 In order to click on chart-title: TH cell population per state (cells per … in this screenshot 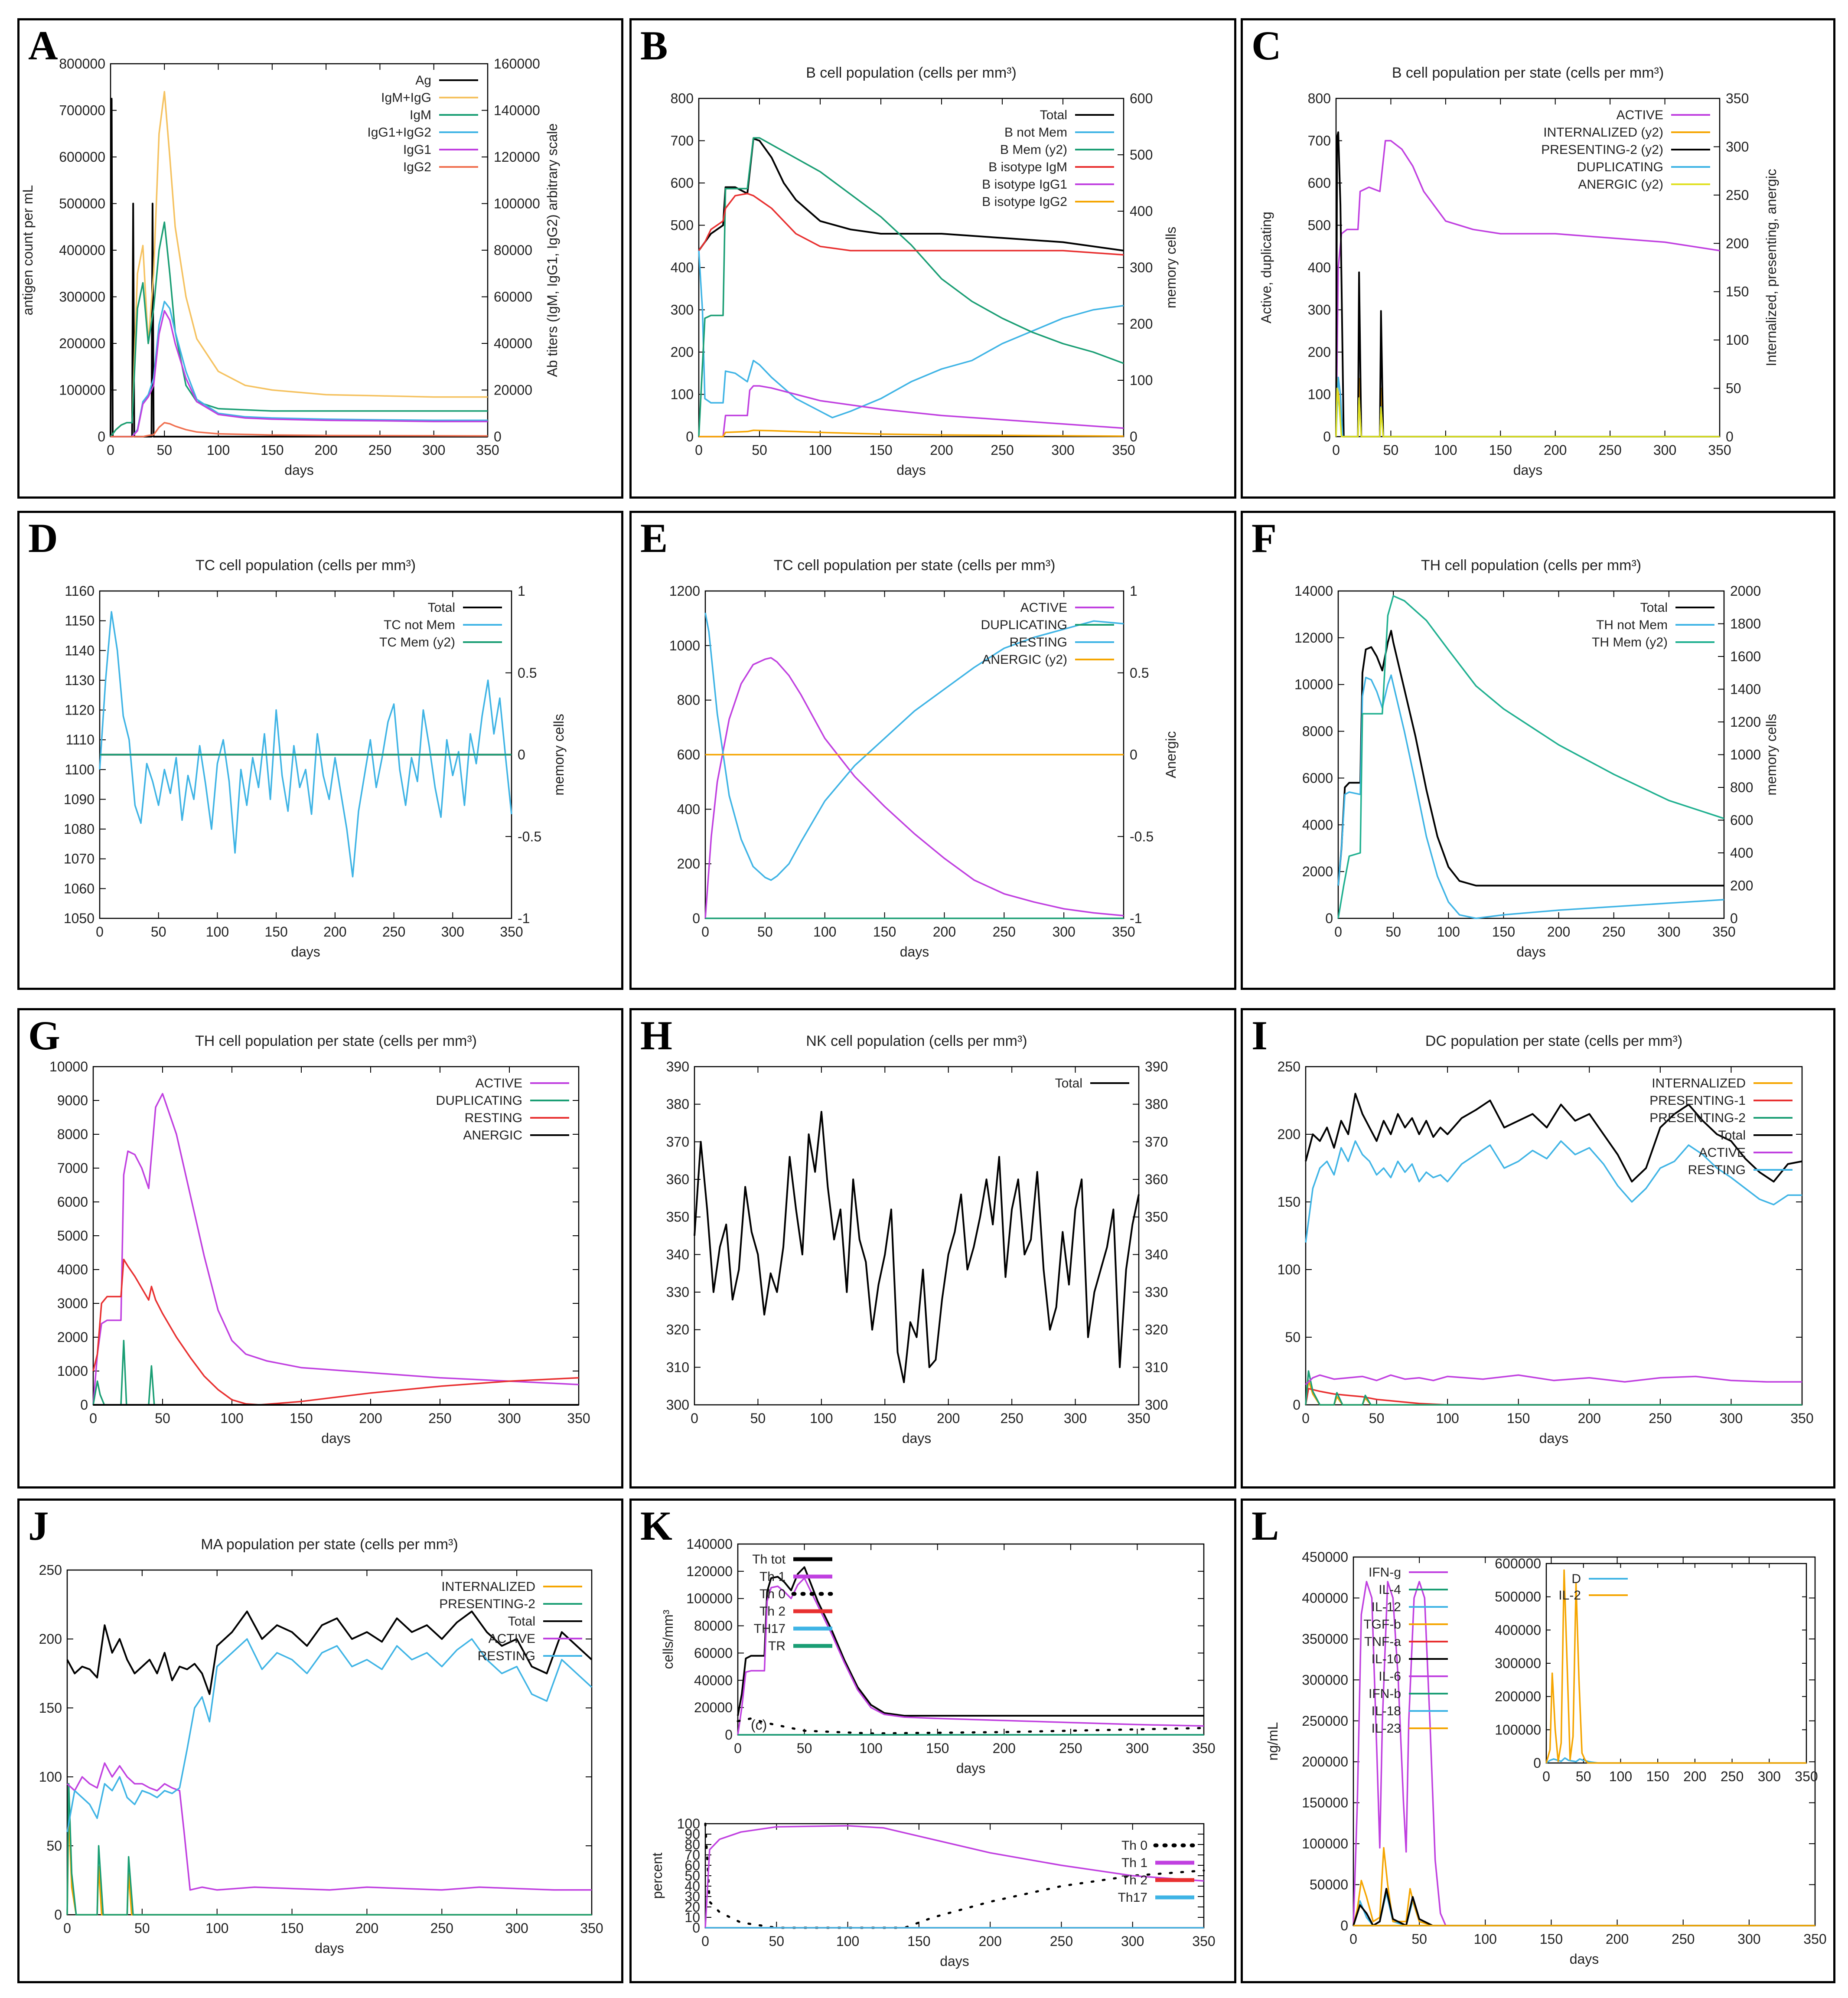, I will do `click(336, 1041)`.